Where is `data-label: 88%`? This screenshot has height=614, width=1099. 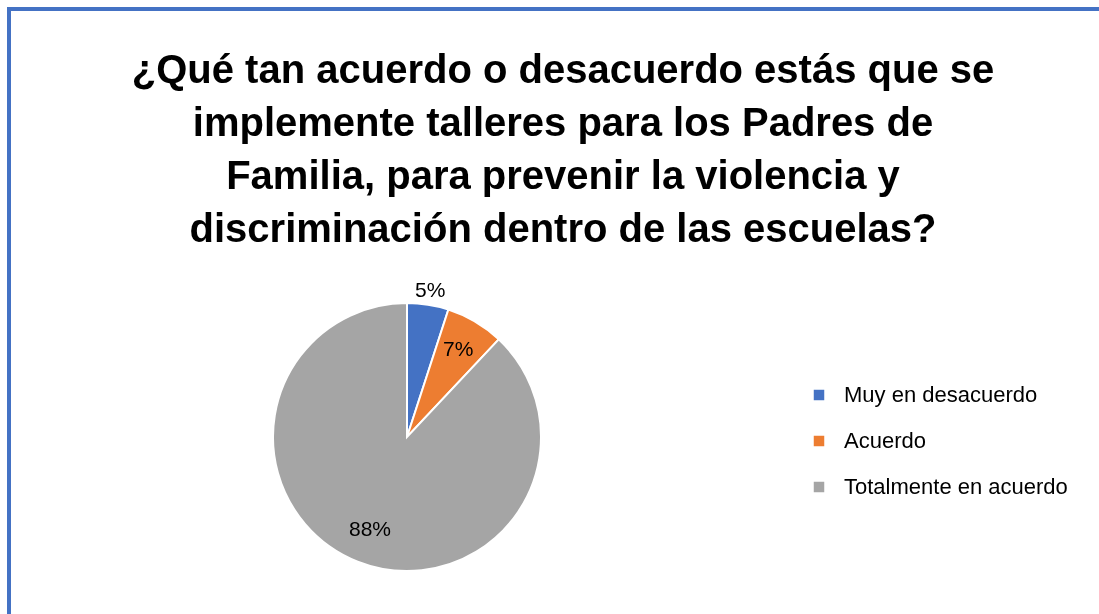 data-label: 88% is located at coordinates (370, 529).